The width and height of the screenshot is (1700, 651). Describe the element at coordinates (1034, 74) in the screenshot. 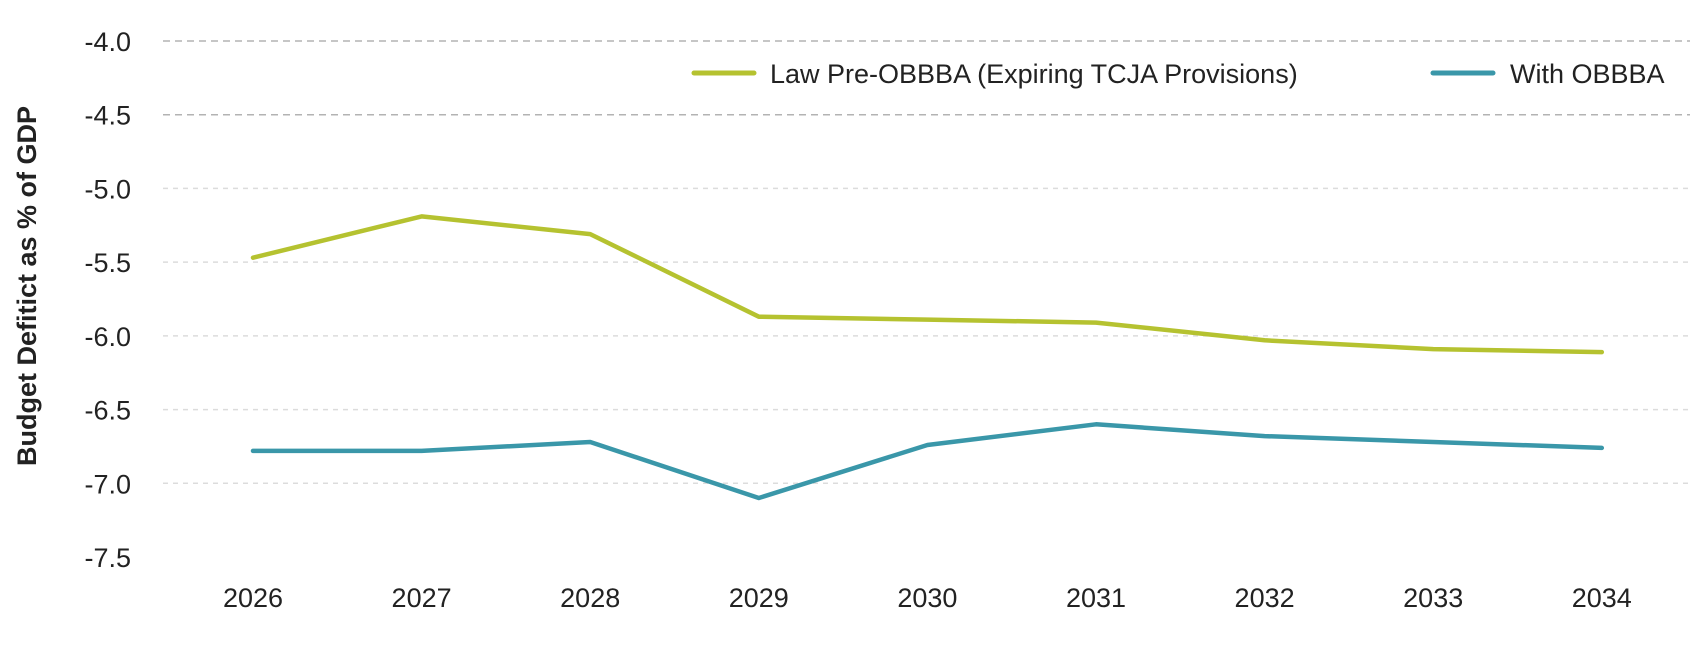

I see `legend-label-pre-obbba: Law Pre-OBBBA (Expiring TCJA Provisions)` at that location.